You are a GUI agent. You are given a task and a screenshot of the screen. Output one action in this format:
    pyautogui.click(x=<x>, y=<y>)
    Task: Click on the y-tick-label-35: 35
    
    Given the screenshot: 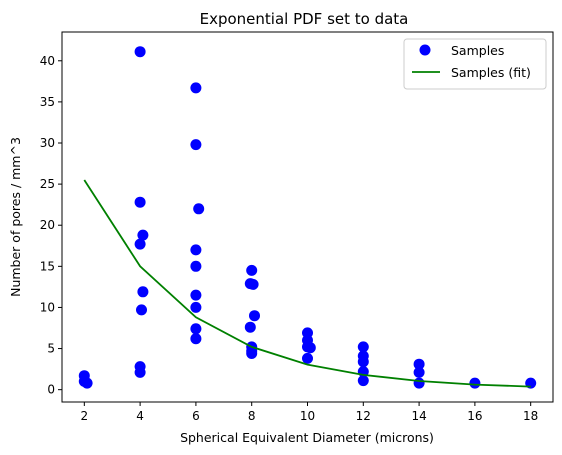 What is the action you would take?
    pyautogui.click(x=47, y=102)
    